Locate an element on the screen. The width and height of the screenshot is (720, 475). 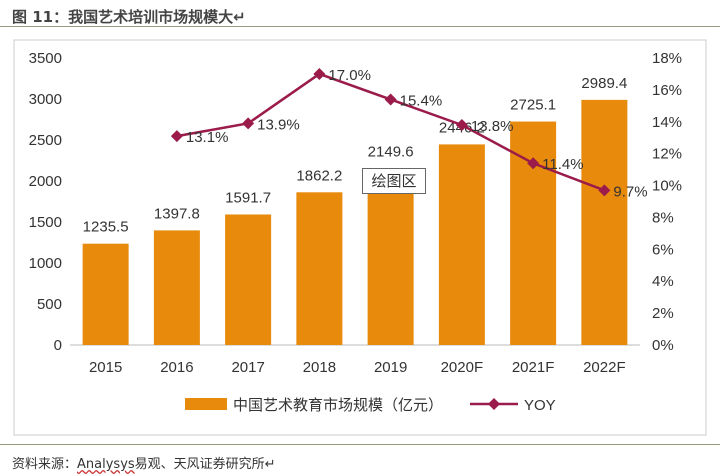
yoy-label: 13.8% is located at coordinates (492, 126).